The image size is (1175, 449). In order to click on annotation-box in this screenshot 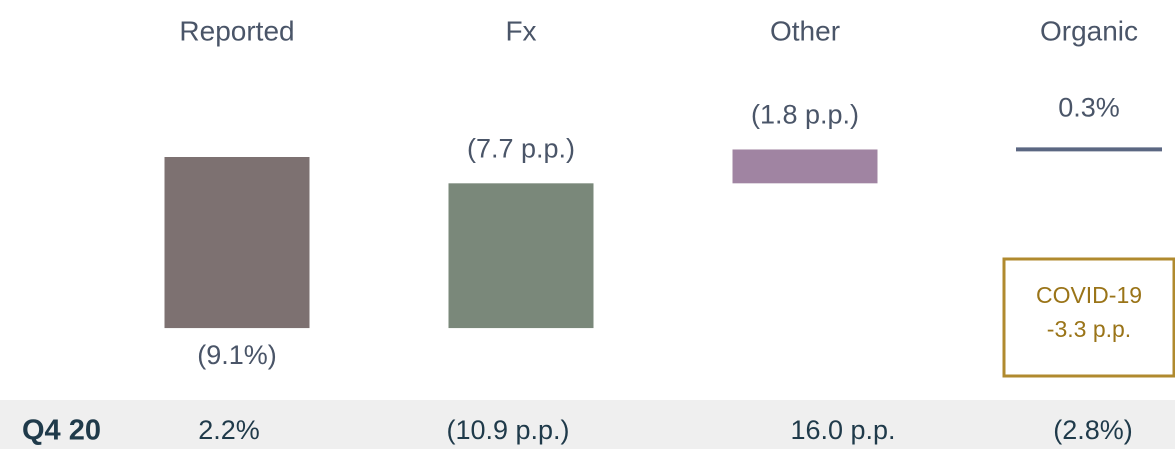, I will do `click(1088, 317)`.